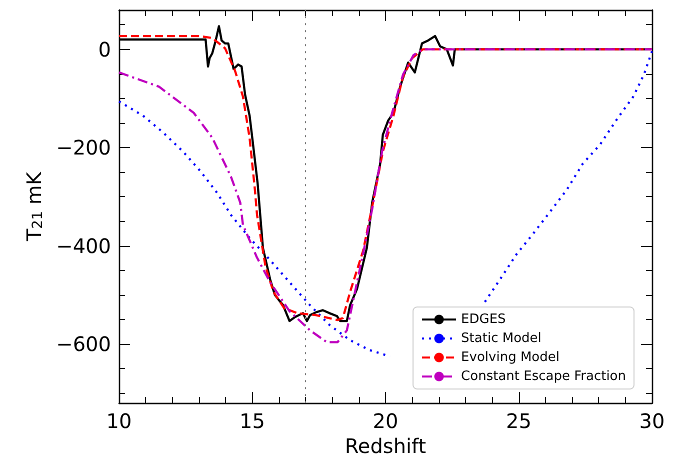 This screenshot has width=696, height=469. I want to click on y-tick-label: 0, so click(104, 49).